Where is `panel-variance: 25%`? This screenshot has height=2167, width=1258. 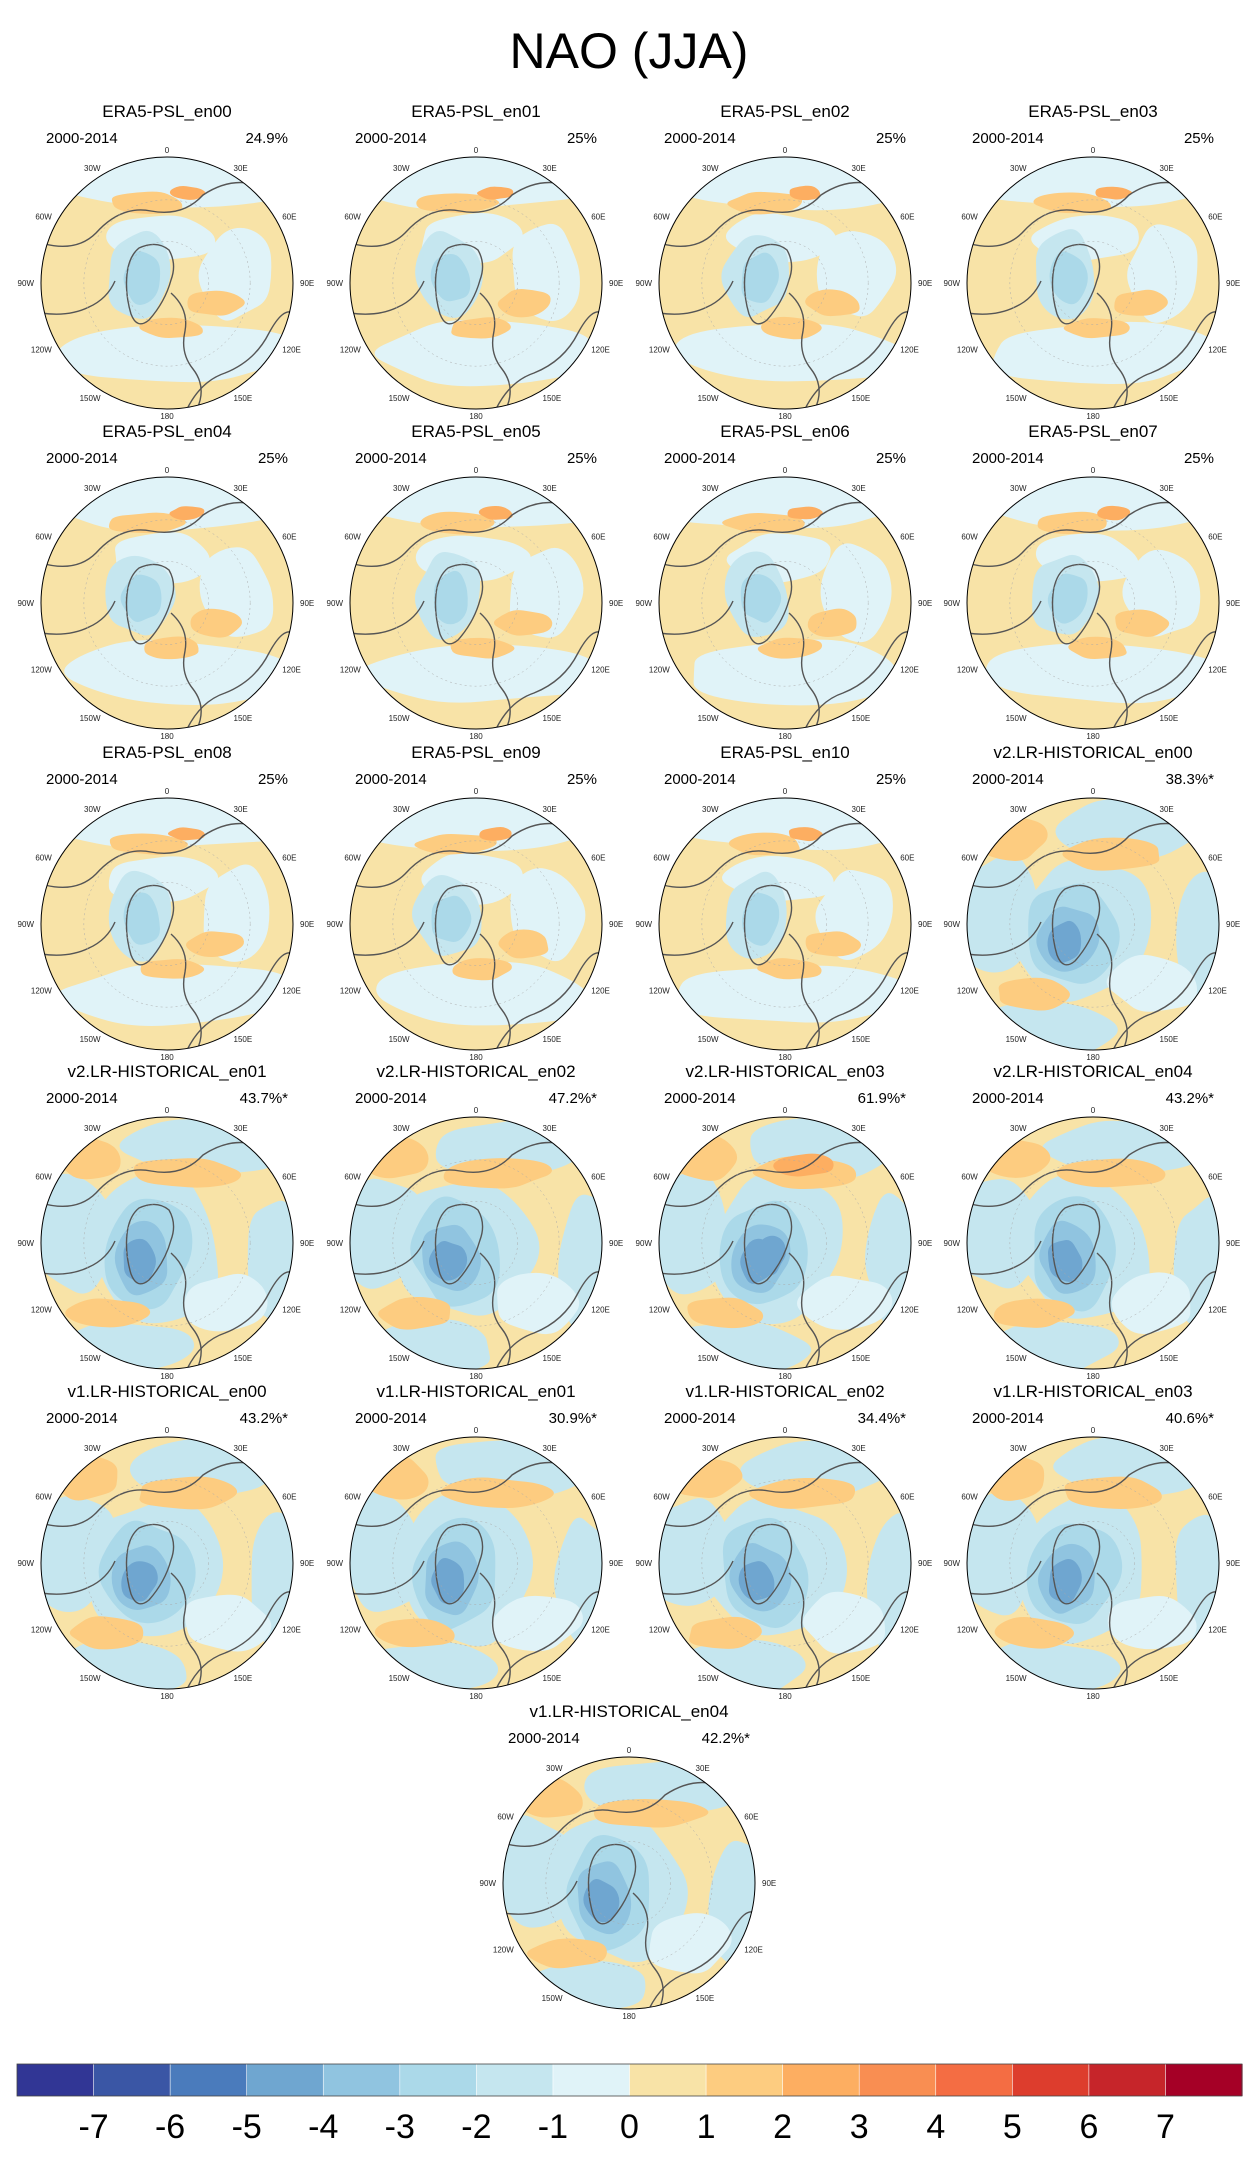 panel-variance: 25% is located at coordinates (1199, 138).